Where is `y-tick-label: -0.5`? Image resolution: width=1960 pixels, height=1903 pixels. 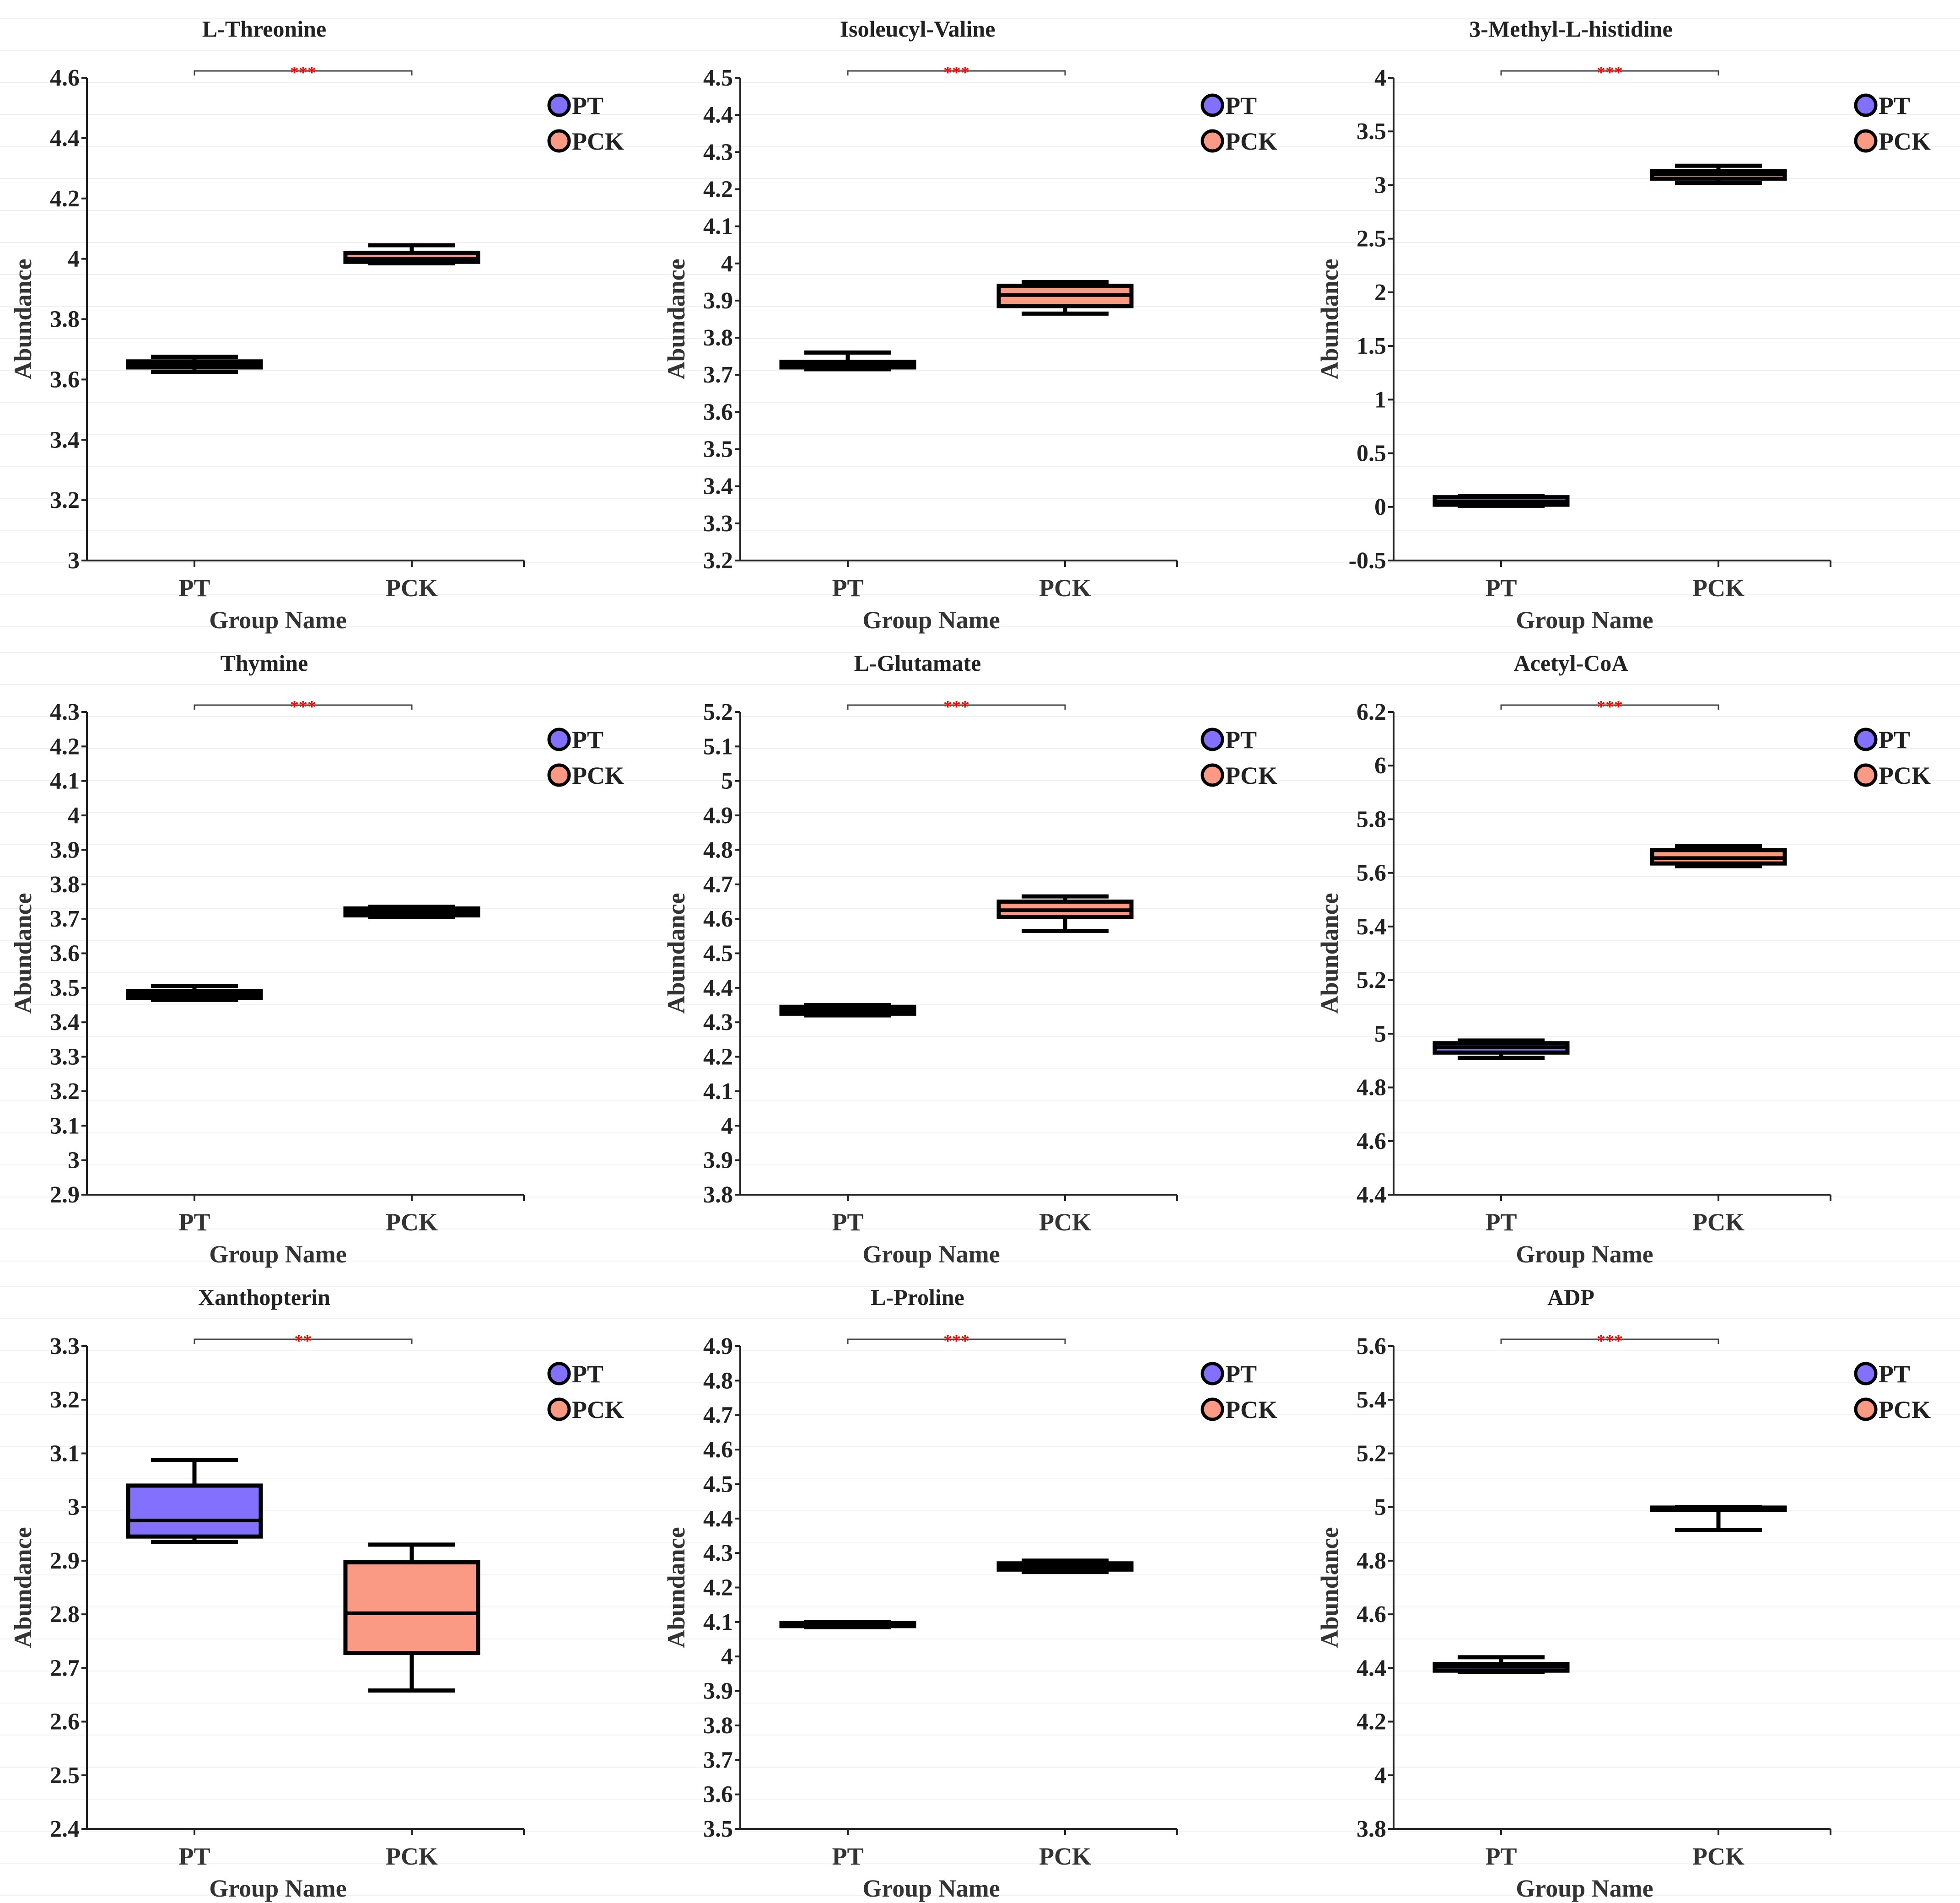
y-tick-label: -0.5 is located at coordinates (1367, 561).